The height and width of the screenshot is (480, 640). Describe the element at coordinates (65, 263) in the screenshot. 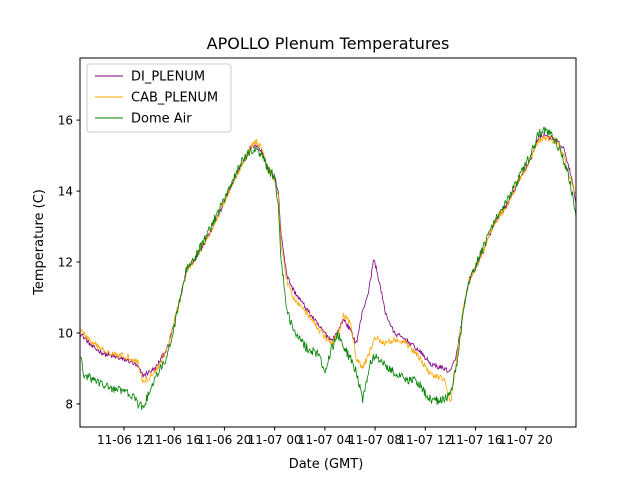

I see `y-tick-label: 12` at that location.